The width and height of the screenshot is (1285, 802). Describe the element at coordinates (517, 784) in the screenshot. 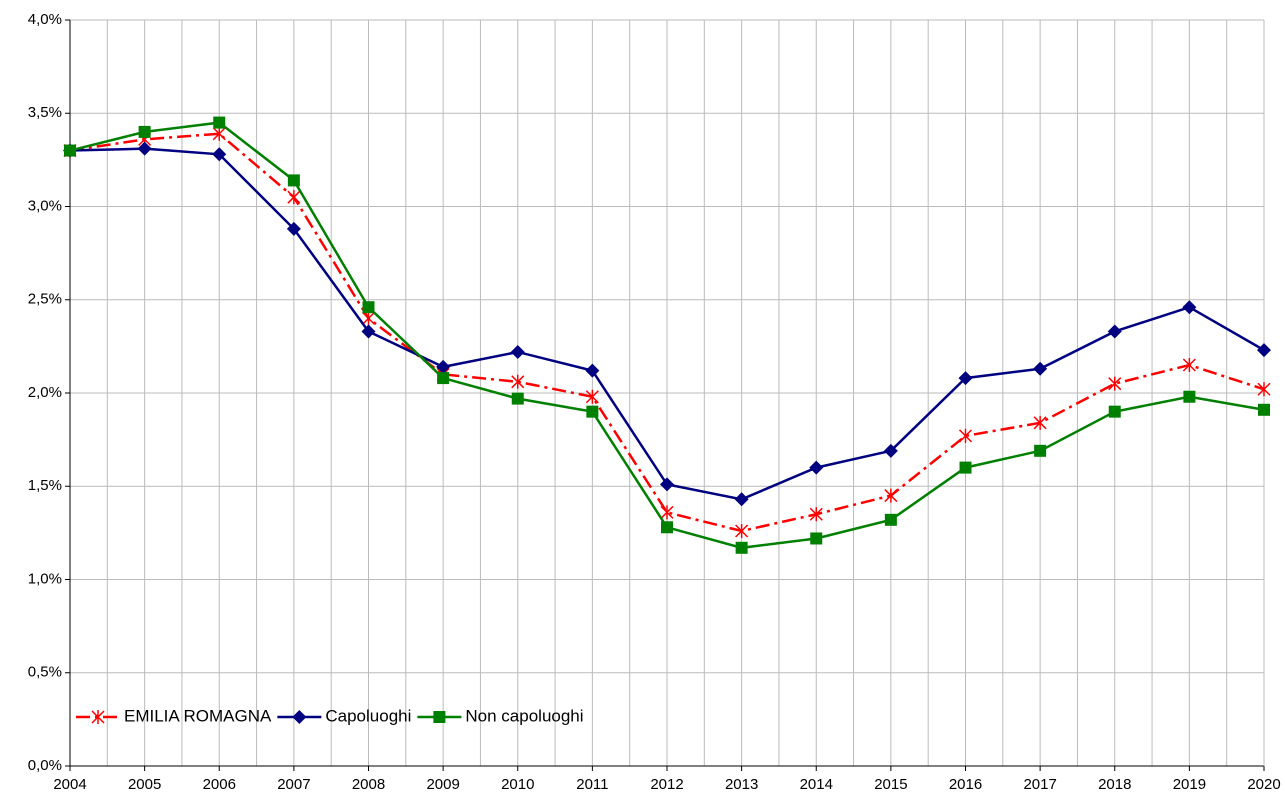

I see `x-tick-label: 2010` at that location.